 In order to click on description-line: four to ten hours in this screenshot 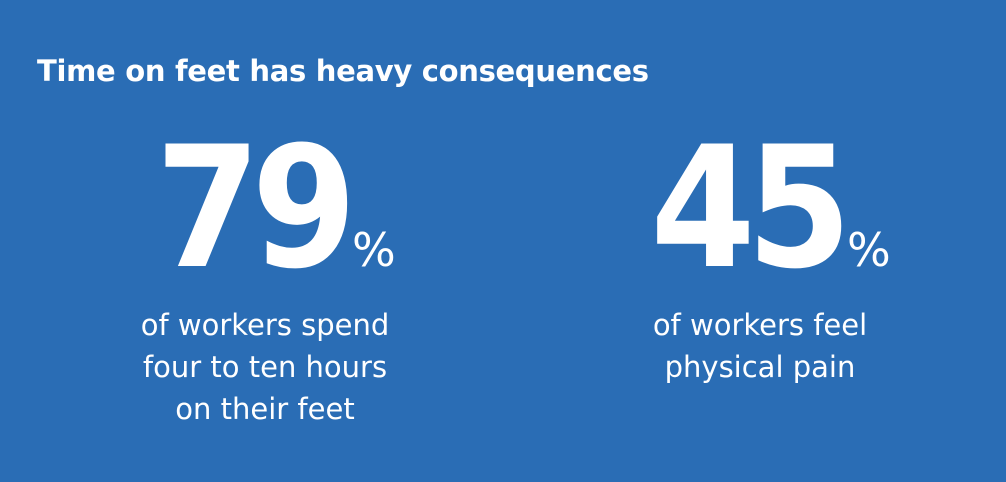, I will do `click(265, 367)`.